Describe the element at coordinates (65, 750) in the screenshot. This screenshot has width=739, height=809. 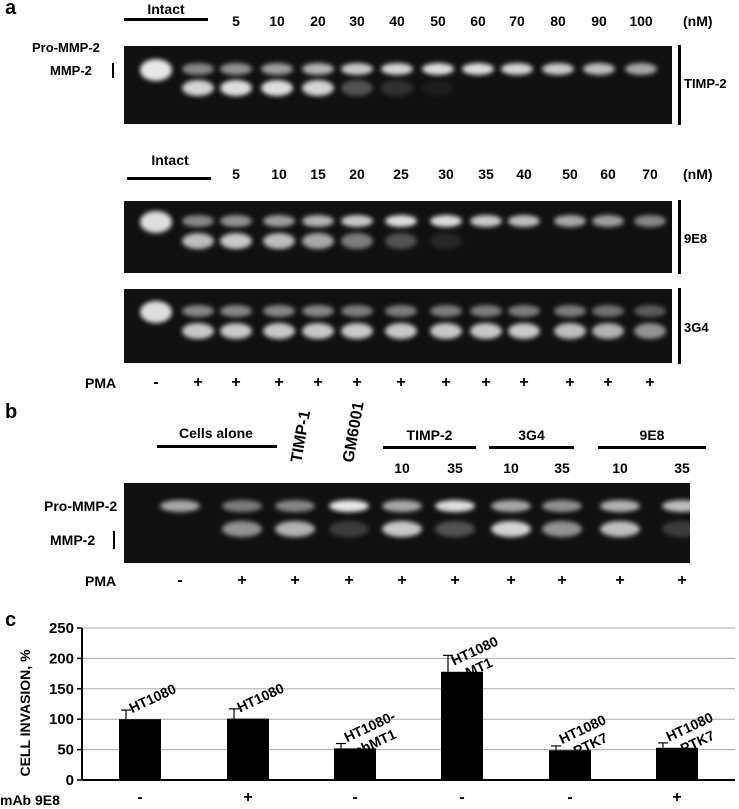
I see `y-tick-label: 50` at that location.